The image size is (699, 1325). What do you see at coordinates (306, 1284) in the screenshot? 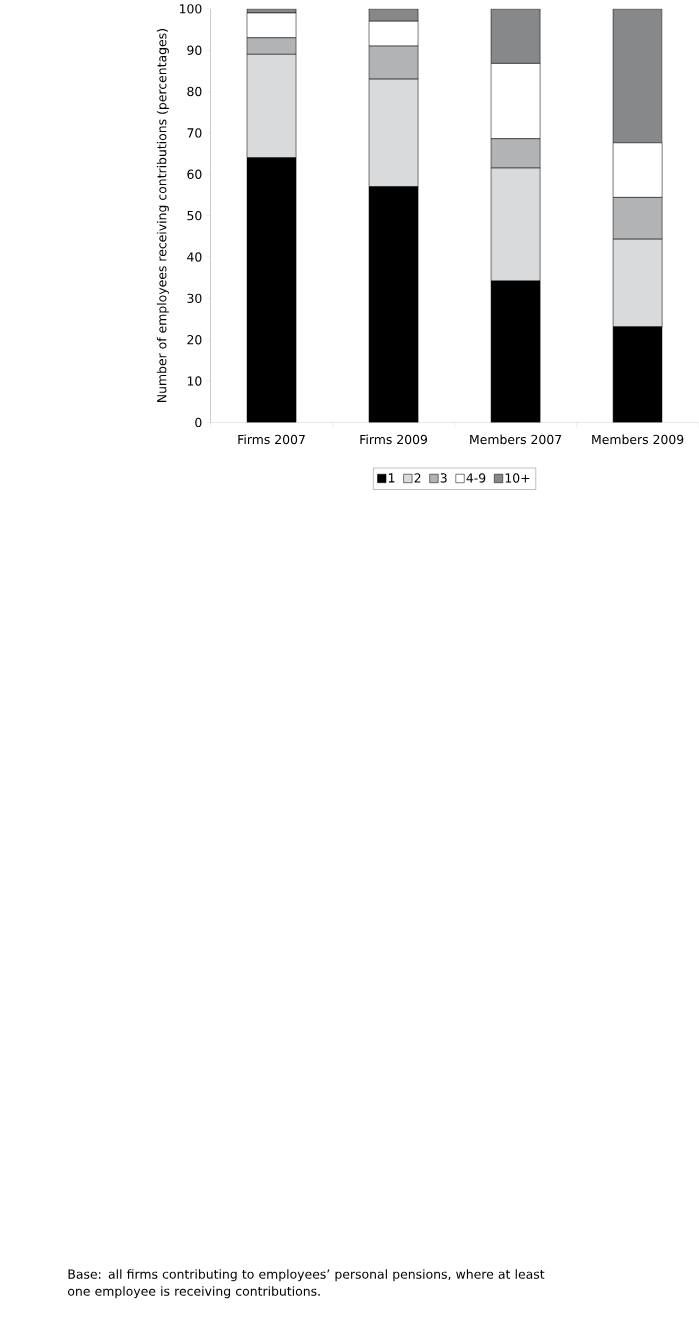
I see `text: Base: all firms contributing to employees’ personal pensions, where at least one employee is receiving contributions.` at bounding box center [306, 1284].